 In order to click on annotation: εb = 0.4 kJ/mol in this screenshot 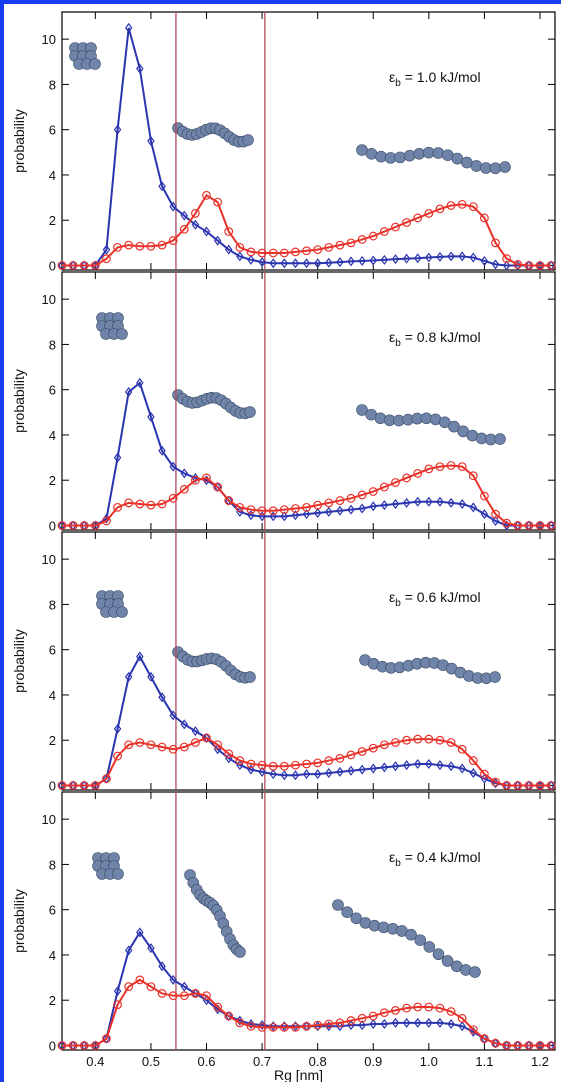, I will do `click(435, 859)`.